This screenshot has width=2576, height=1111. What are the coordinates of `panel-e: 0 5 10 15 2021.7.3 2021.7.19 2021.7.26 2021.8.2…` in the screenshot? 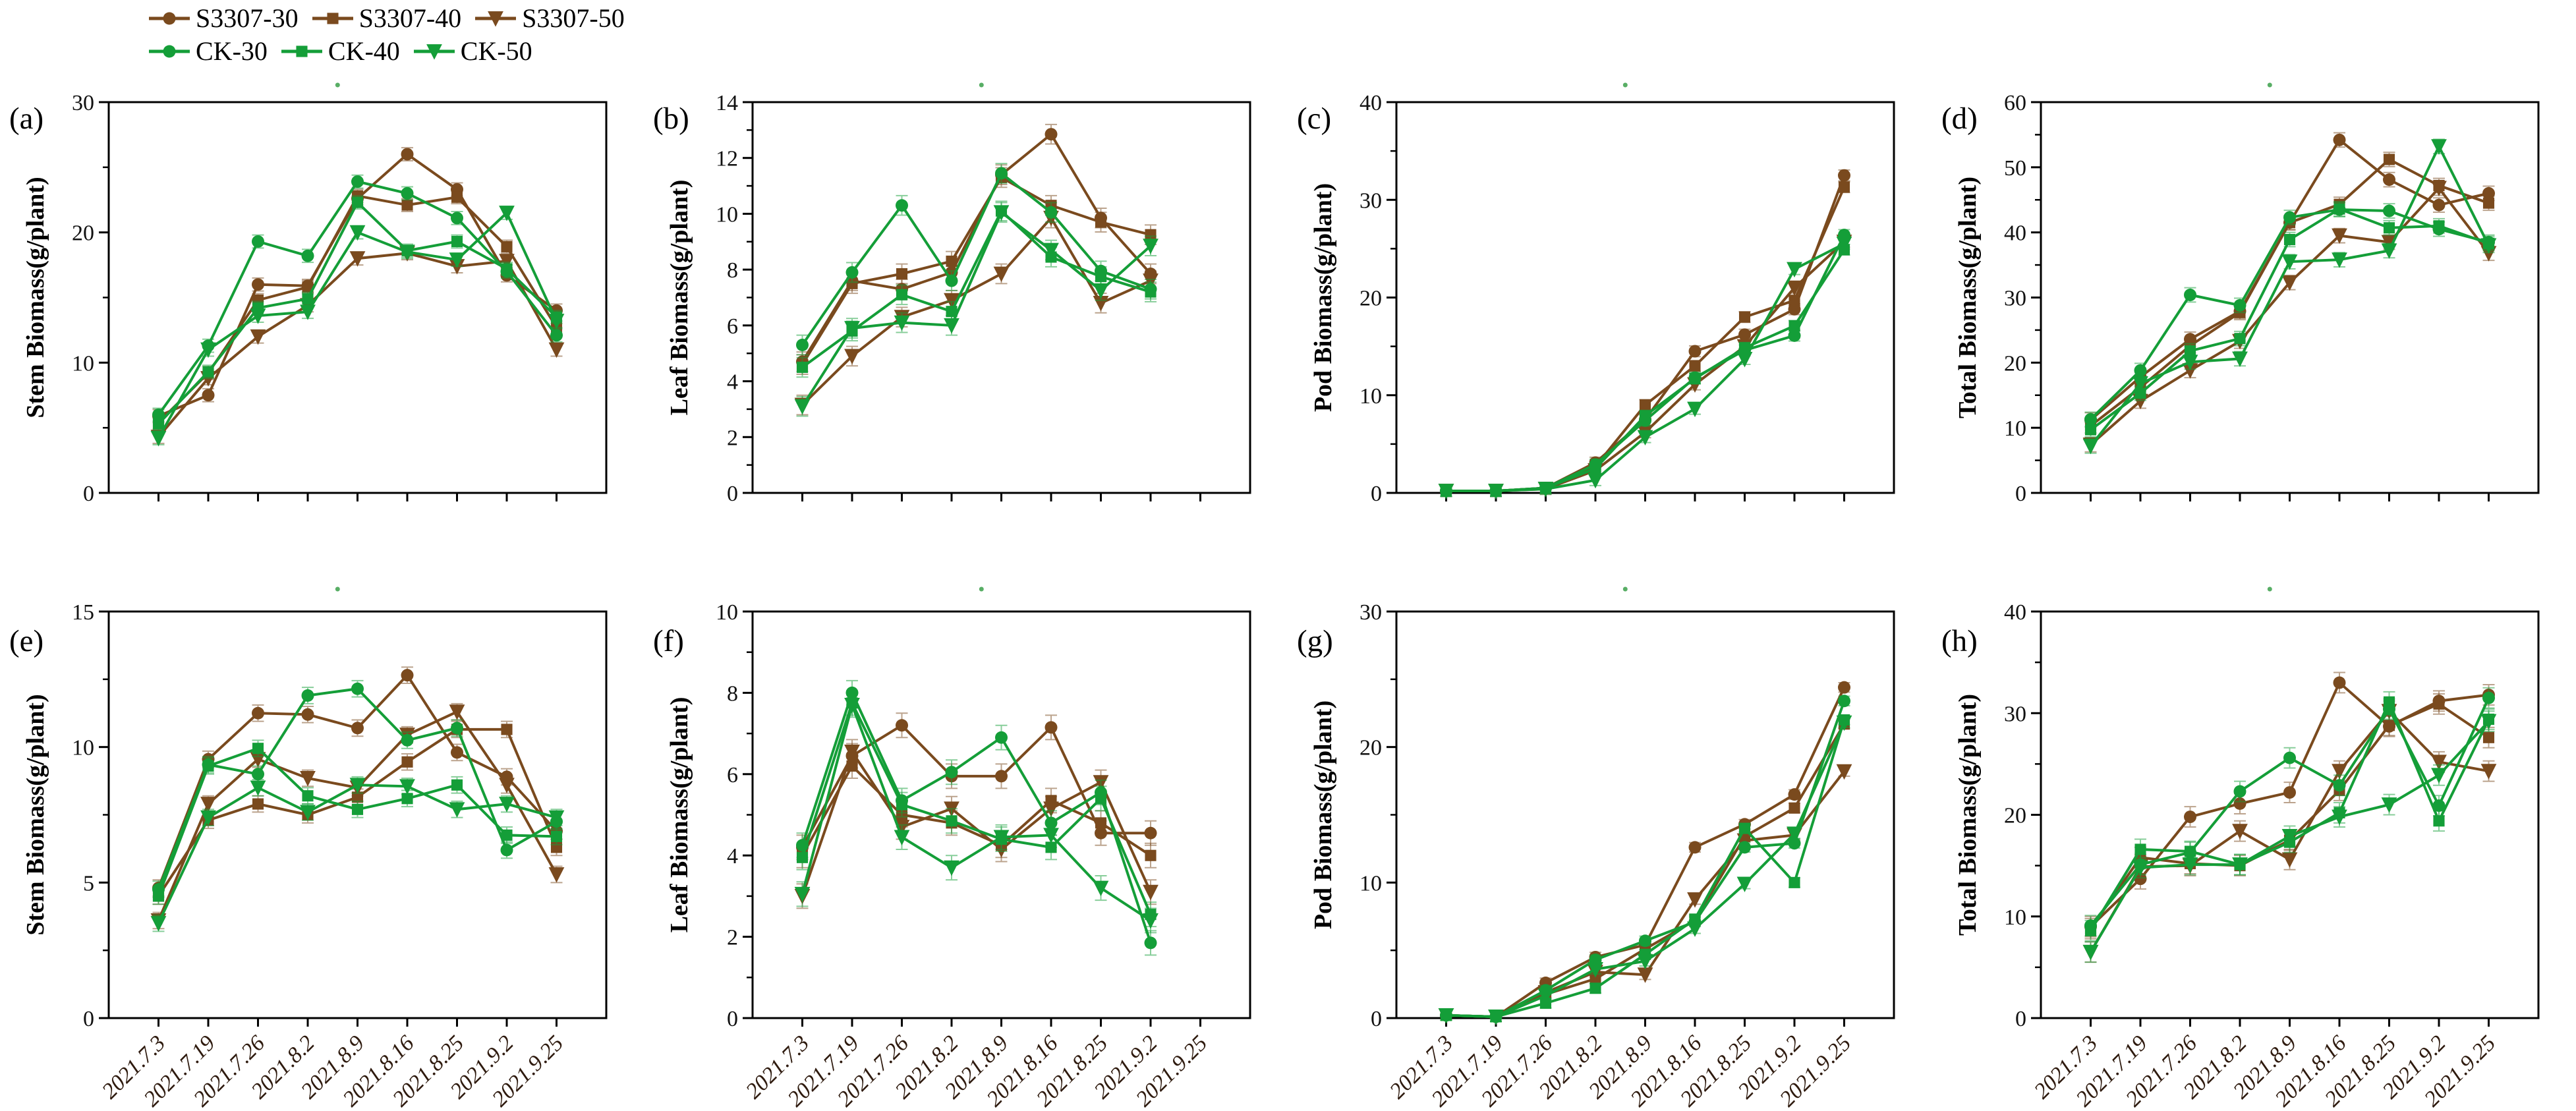 It's located at (322, 846).